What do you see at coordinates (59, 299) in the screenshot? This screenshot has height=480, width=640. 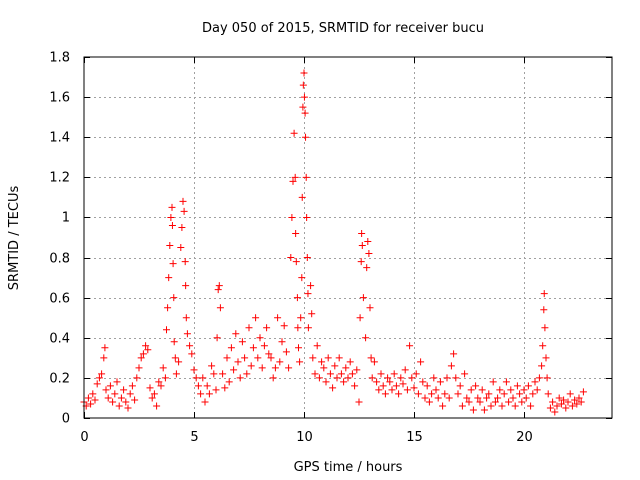 I see `y-tick-label: 0.6` at bounding box center [59, 299].